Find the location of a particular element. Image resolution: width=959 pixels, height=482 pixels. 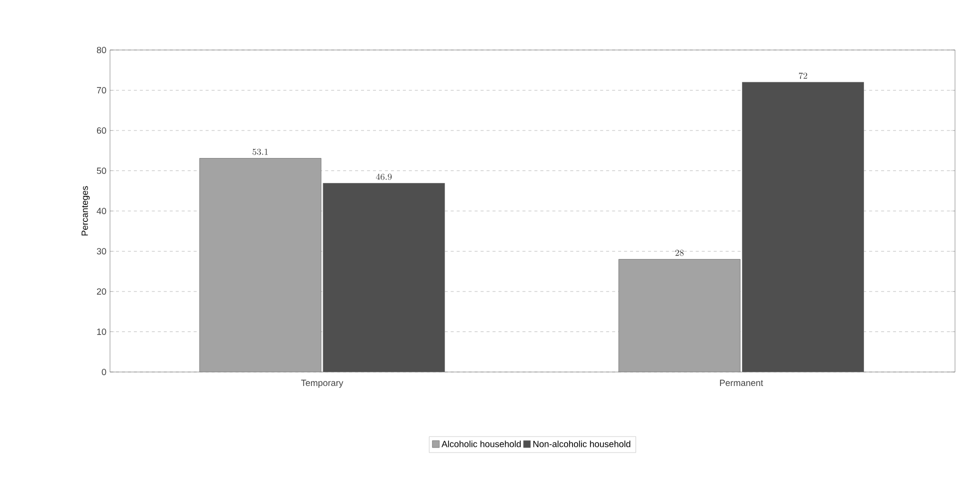

x-tick-label: Permanent is located at coordinates (742, 383).